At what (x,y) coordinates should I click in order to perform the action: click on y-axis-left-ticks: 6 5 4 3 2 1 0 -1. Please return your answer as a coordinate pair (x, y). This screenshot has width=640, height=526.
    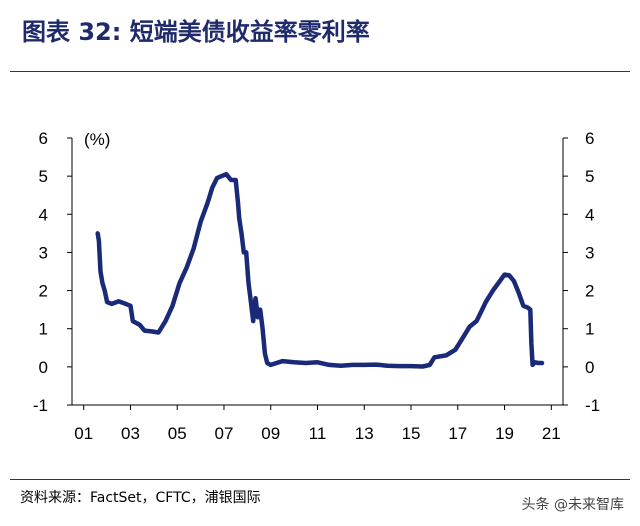
    Looking at the image, I should click on (52, 272).